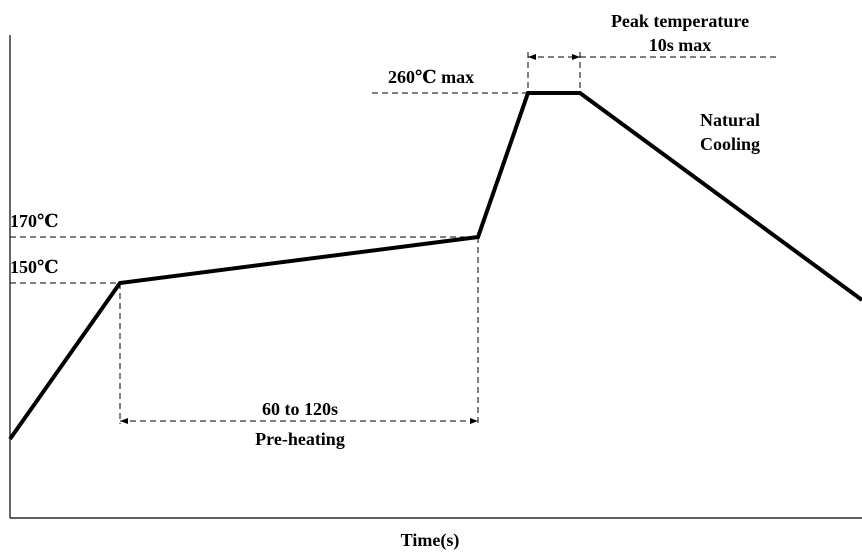 This screenshot has height=554, width=862. What do you see at coordinates (300, 439) in the screenshot?
I see `label-preheating: Pre-heating` at bounding box center [300, 439].